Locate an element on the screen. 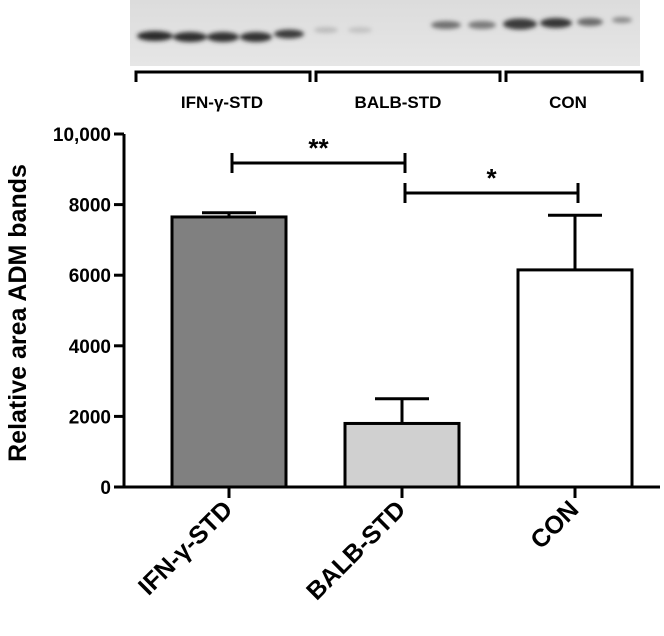  y-tick-label: 2000 is located at coordinates (90, 417).